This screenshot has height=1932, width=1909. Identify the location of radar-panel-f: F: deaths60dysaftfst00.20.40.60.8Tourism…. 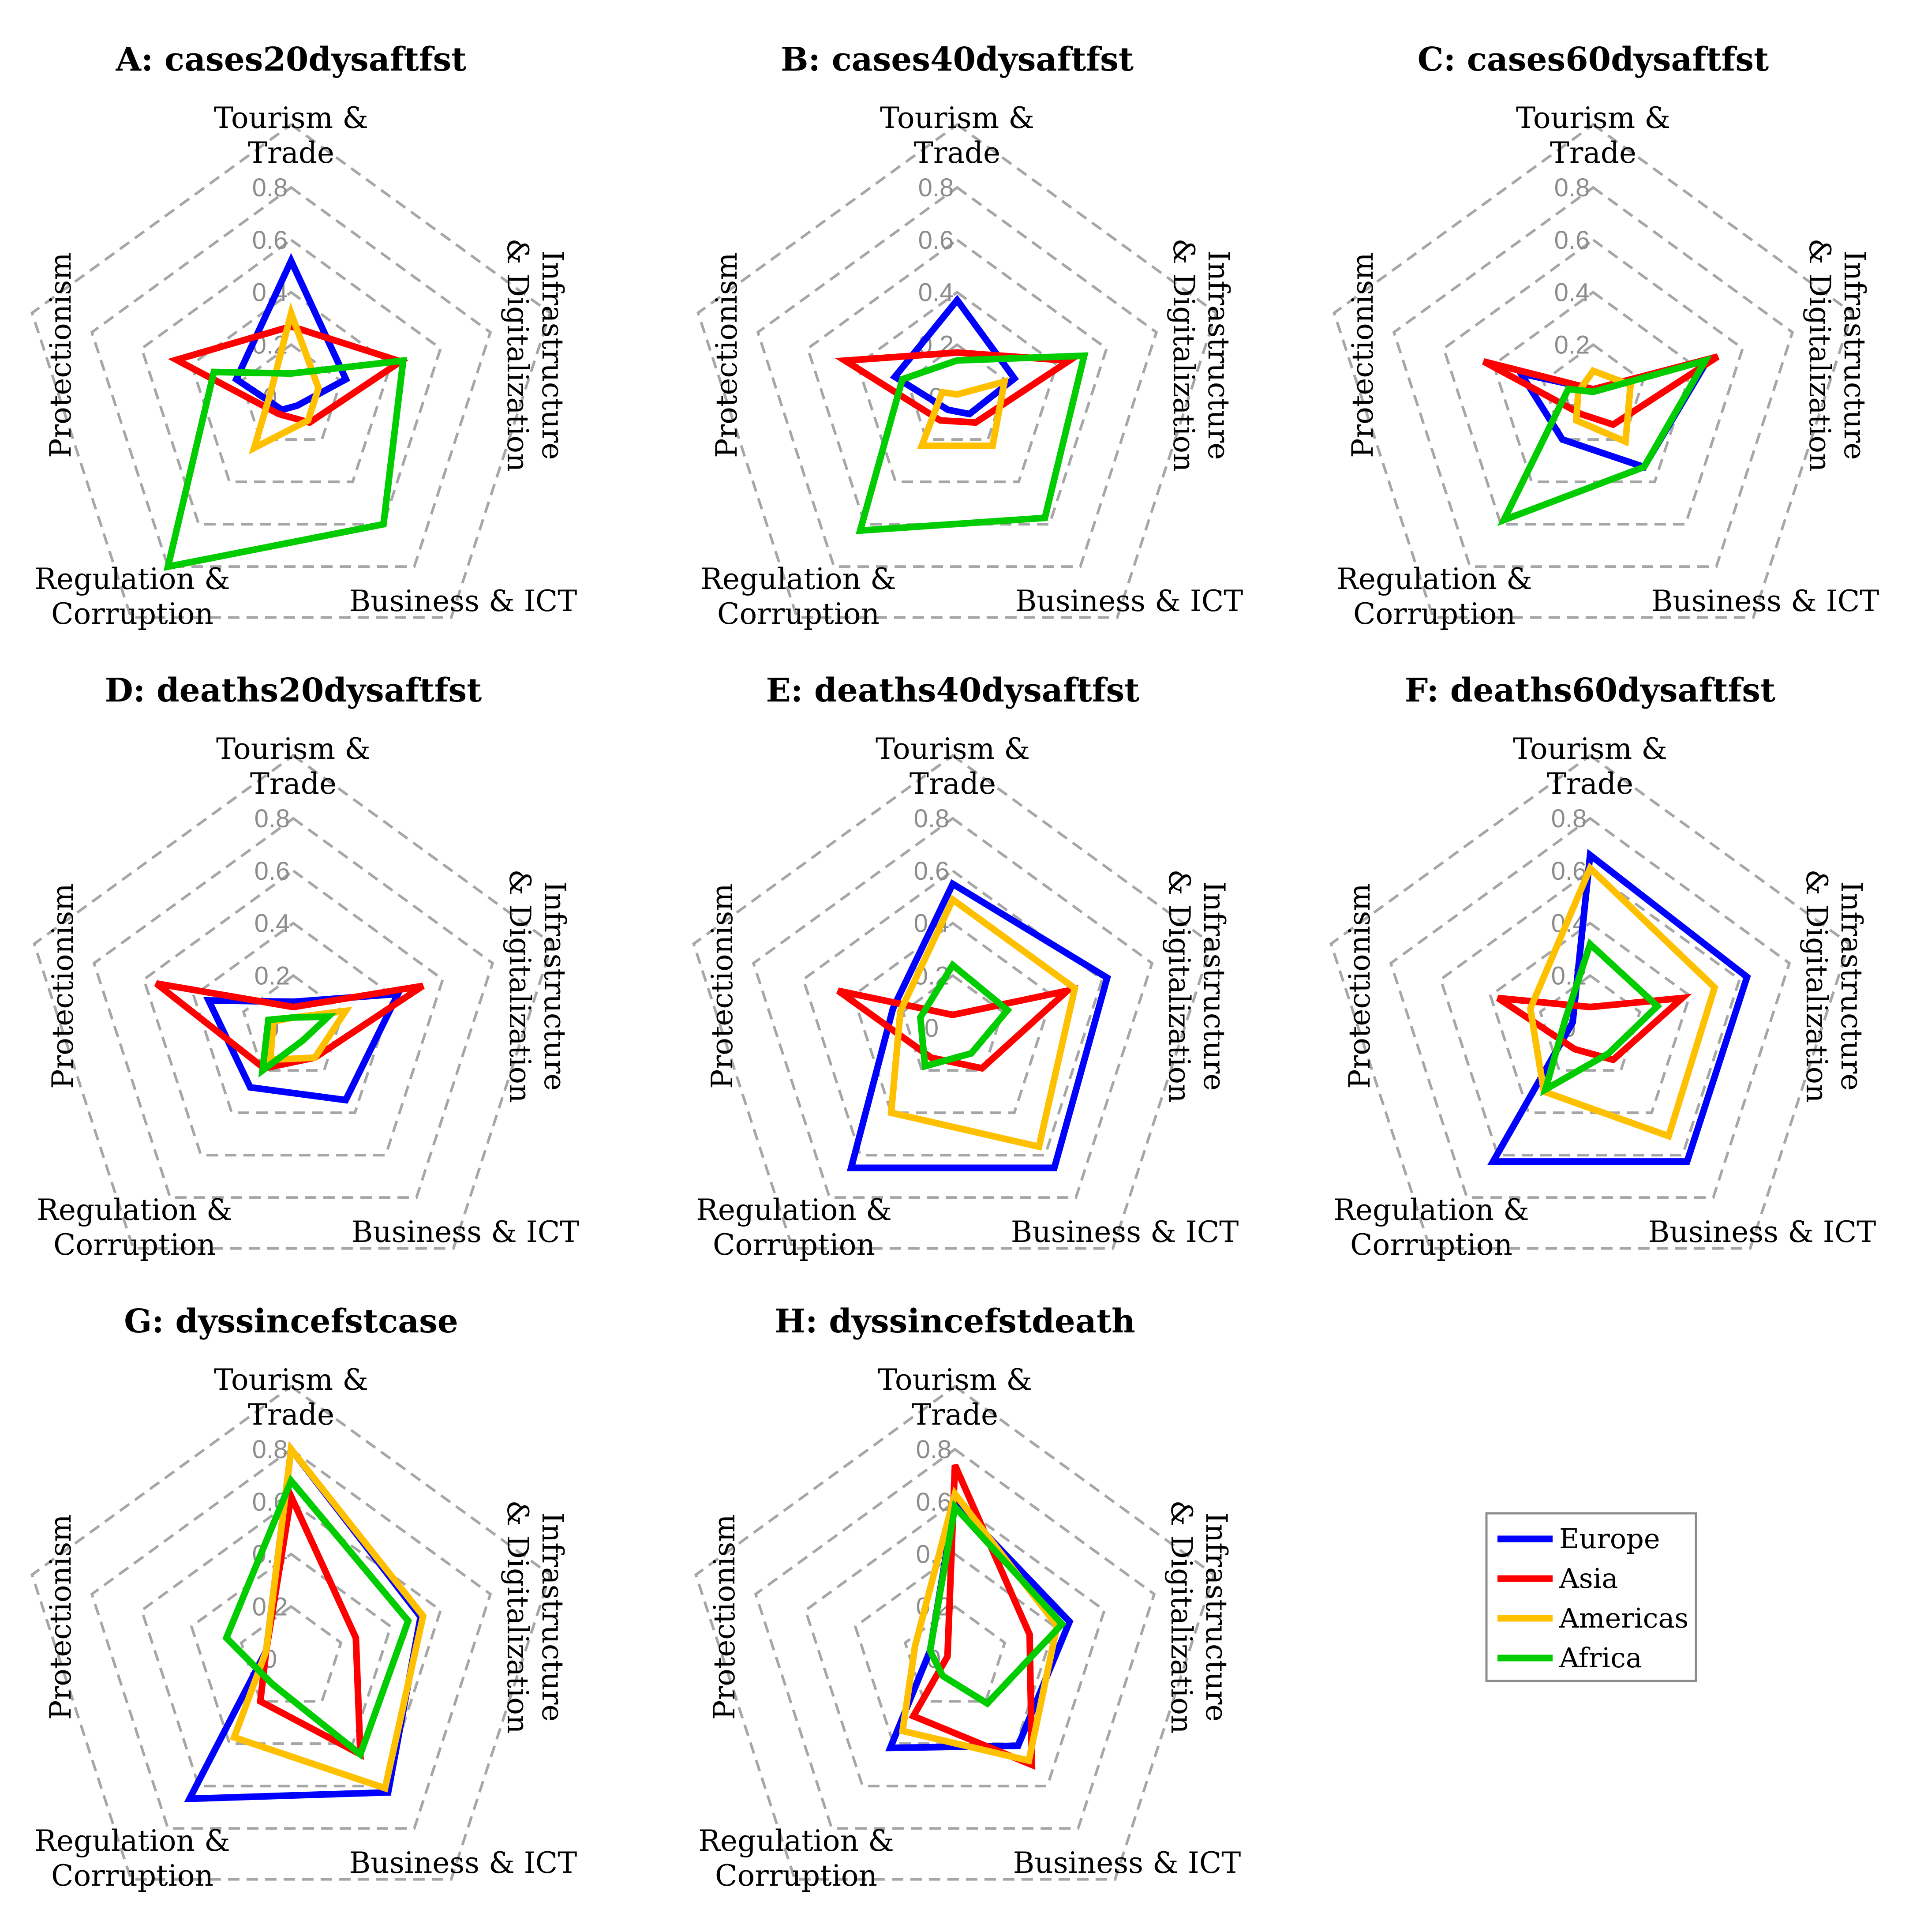
(1602, 967).